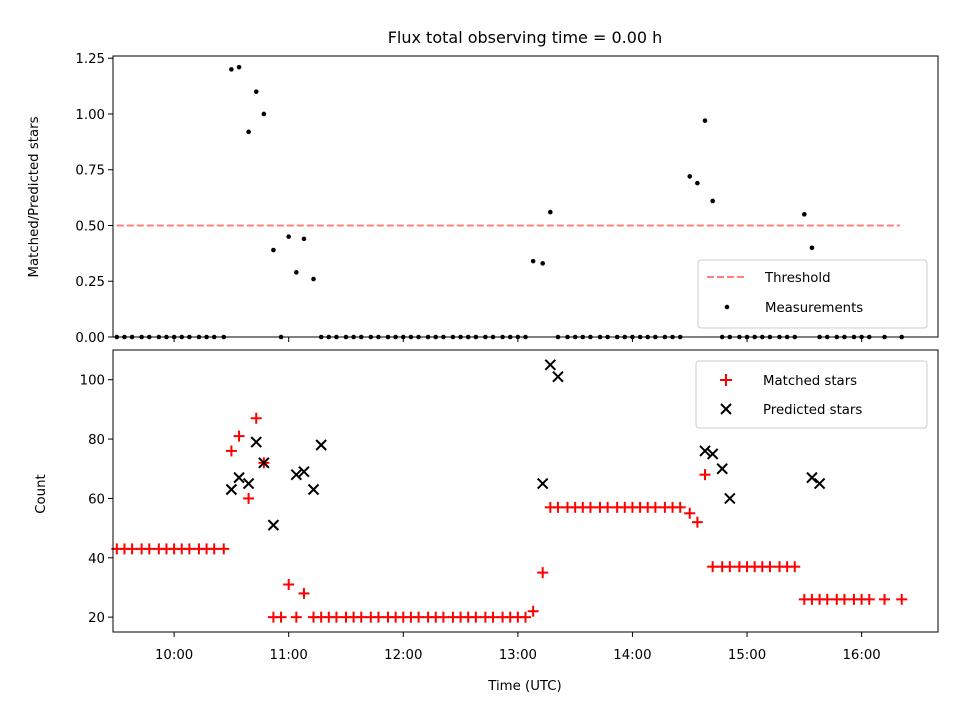 The height and width of the screenshot is (720, 960). Describe the element at coordinates (632, 655) in the screenshot. I see `x-tick-label: 14:00` at that location.